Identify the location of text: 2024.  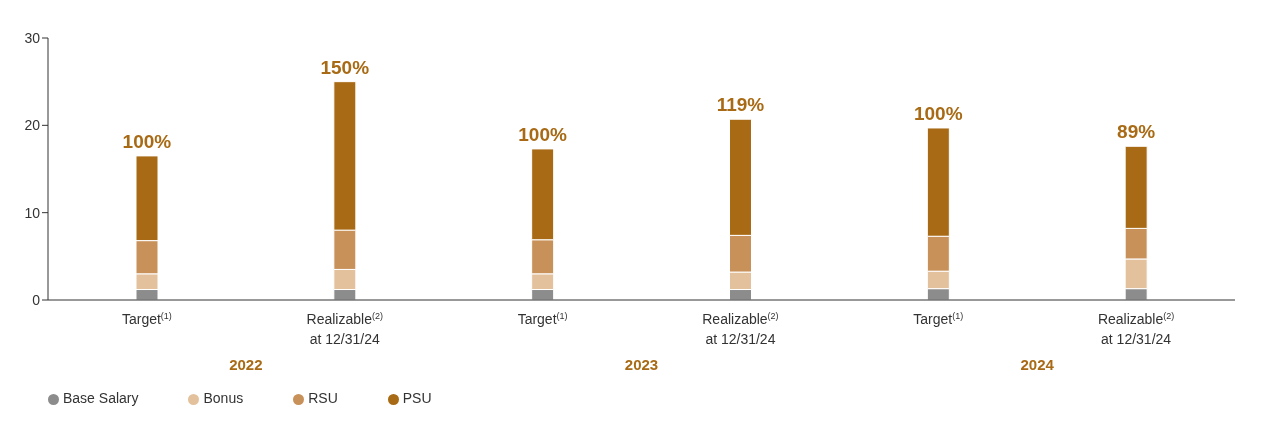
(1037, 364).